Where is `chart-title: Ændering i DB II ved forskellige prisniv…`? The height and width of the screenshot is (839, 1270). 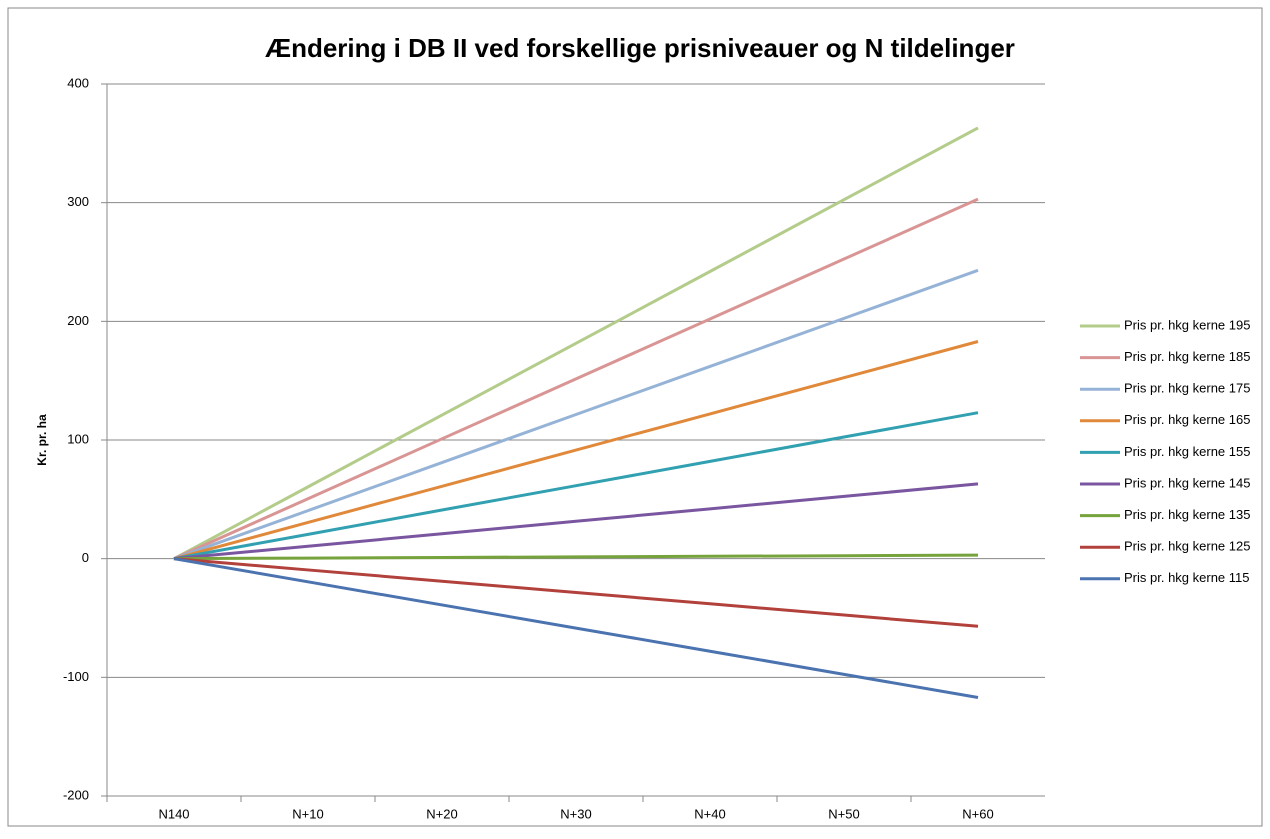
chart-title: Ændering i DB II ved forskellige prisniv… is located at coordinates (640, 48).